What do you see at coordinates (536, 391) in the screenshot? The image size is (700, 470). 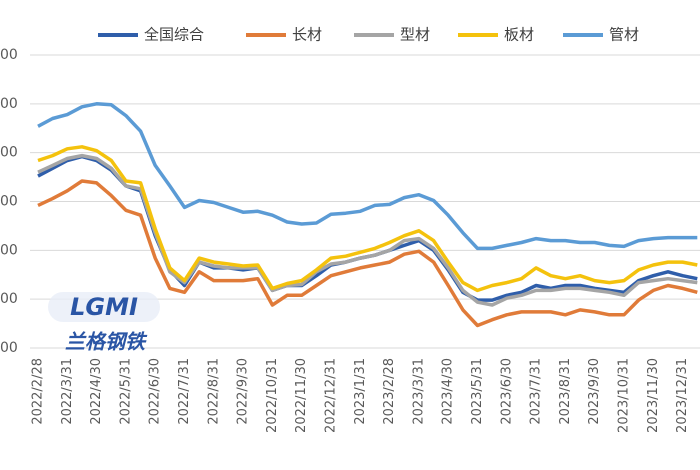 I see `x-tick-label: 2023/7/31` at bounding box center [536, 391].